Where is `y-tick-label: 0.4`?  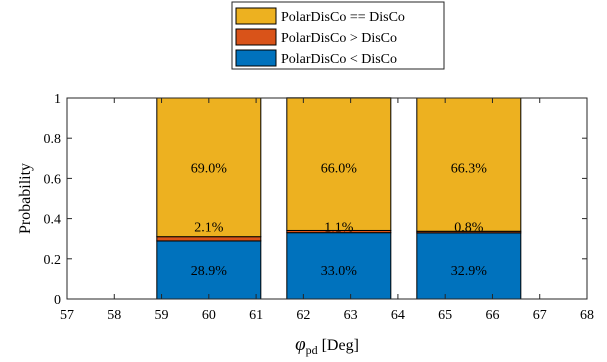 y-tick-label: 0.4 is located at coordinates (53, 220).